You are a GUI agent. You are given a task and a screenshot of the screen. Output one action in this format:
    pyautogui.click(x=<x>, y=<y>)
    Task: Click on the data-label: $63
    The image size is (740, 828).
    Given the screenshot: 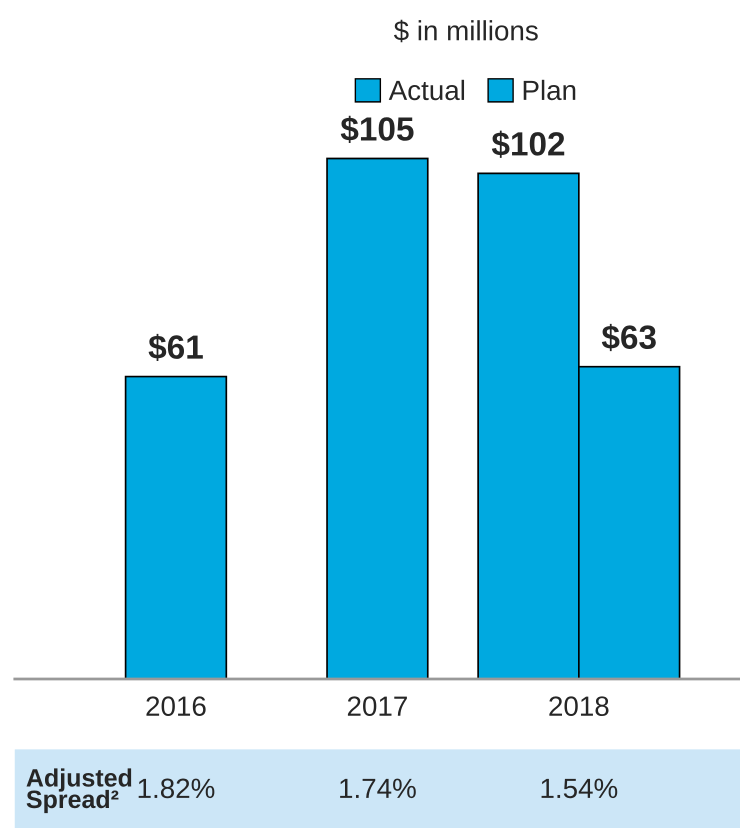 What is the action you would take?
    pyautogui.click(x=629, y=338)
    